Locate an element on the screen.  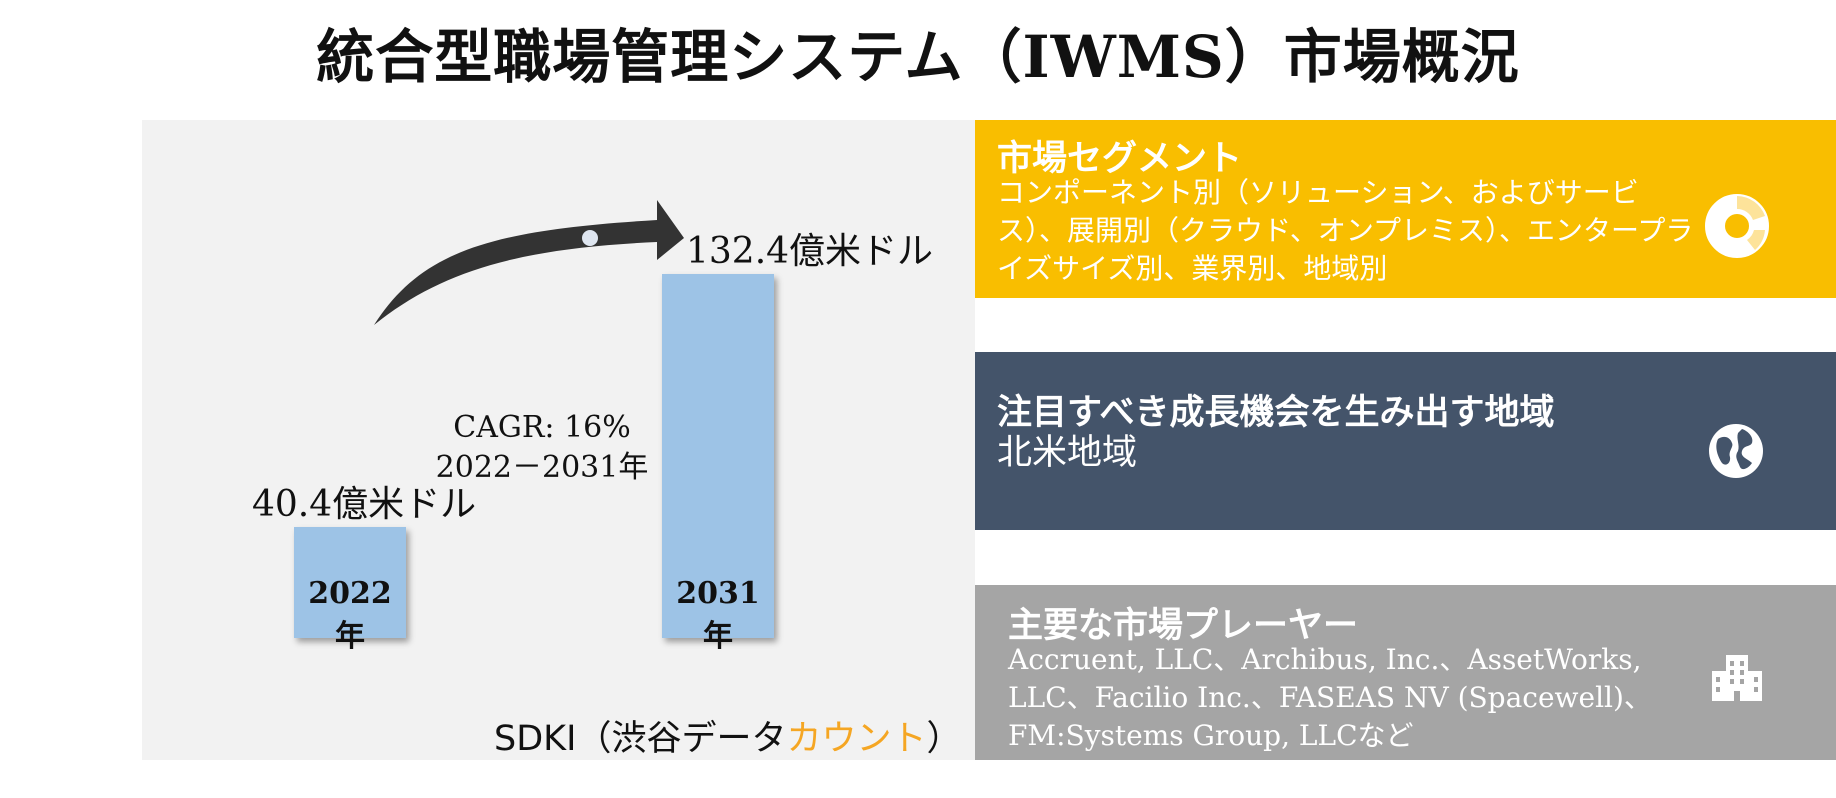
source-prefix: SDKI（渋谷データ is located at coordinates (640, 739).